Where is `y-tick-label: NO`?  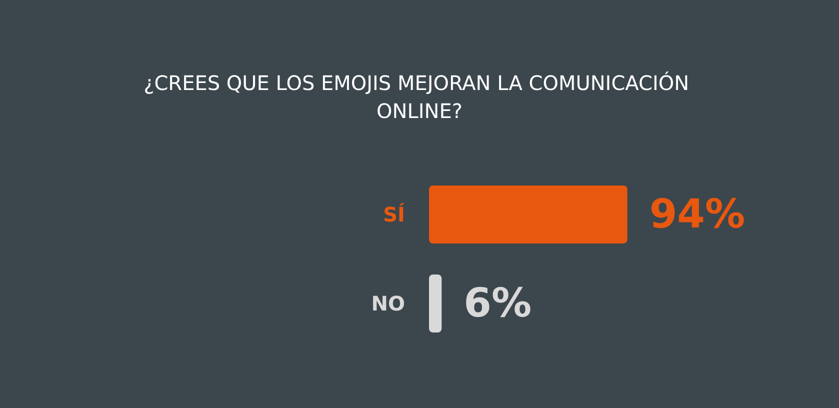
y-tick-label: NO is located at coordinates (388, 304).